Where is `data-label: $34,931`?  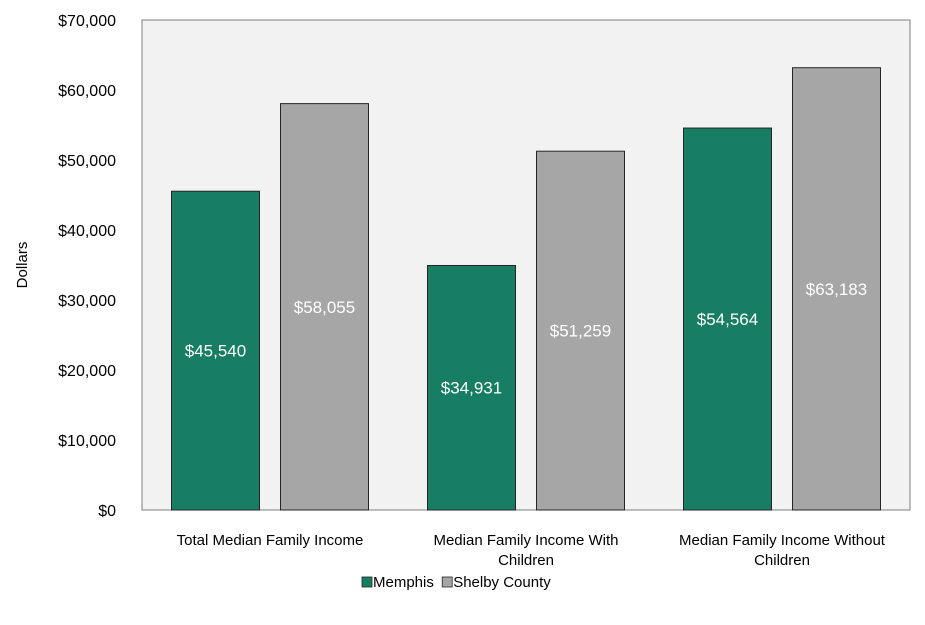 data-label: $34,931 is located at coordinates (471, 388).